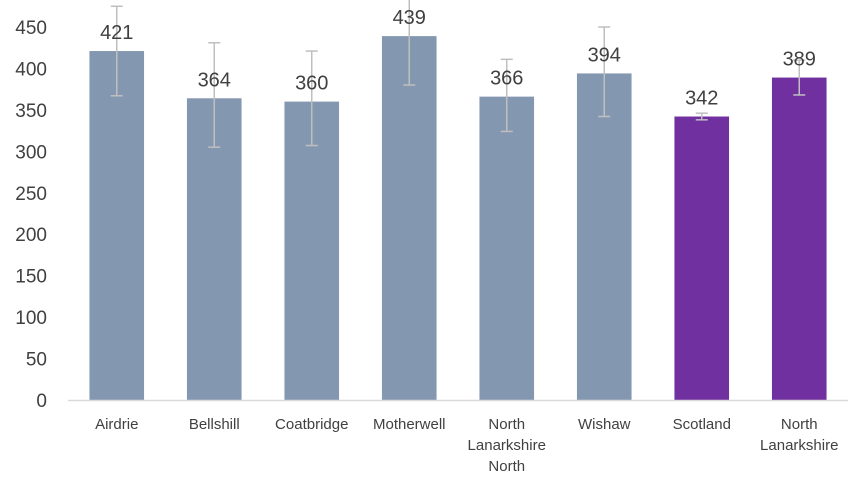 The height and width of the screenshot is (480, 858). What do you see at coordinates (31, 111) in the screenshot?
I see `y-tick-label: 350` at bounding box center [31, 111].